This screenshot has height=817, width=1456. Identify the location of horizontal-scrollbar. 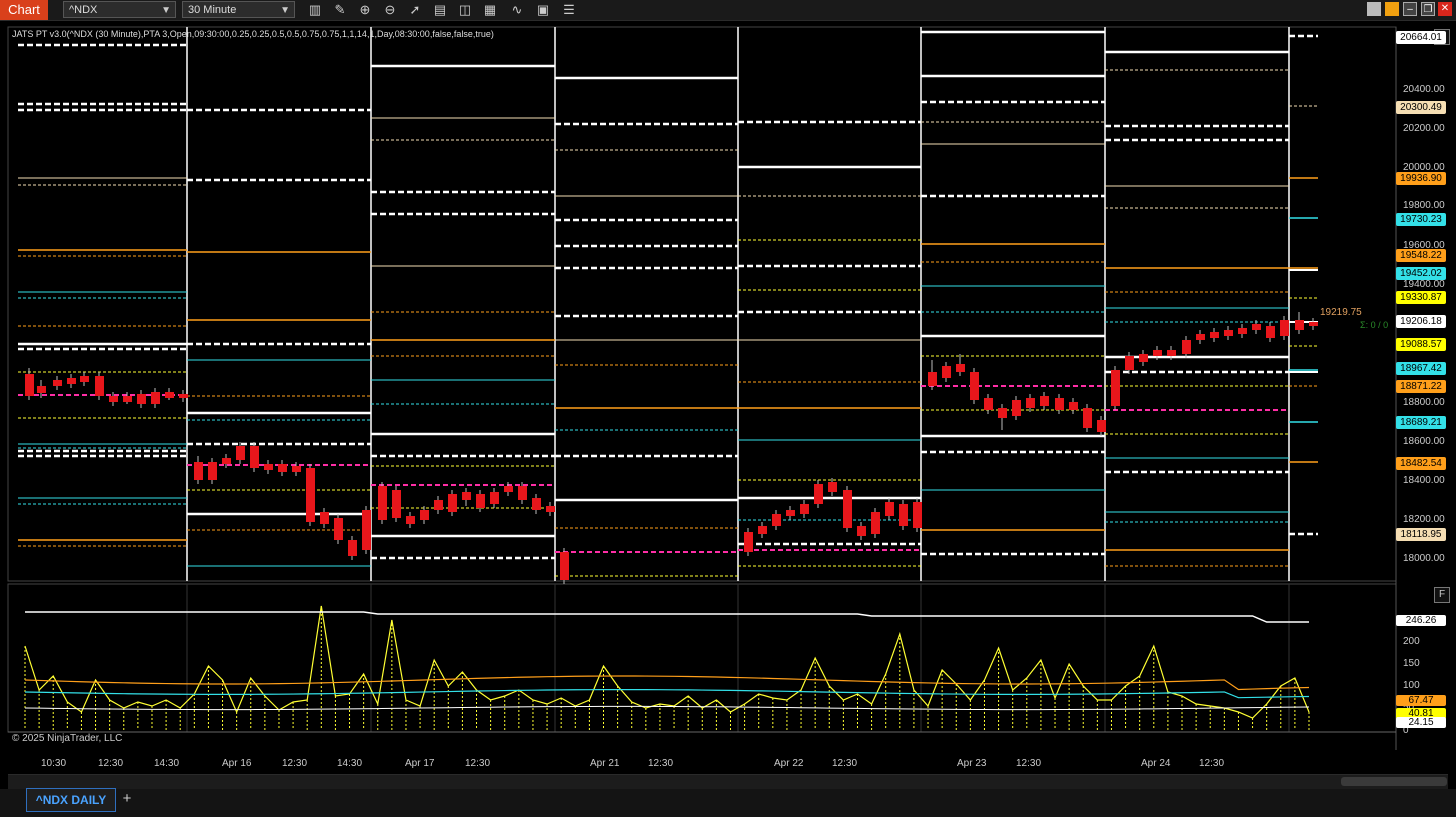
(728, 781).